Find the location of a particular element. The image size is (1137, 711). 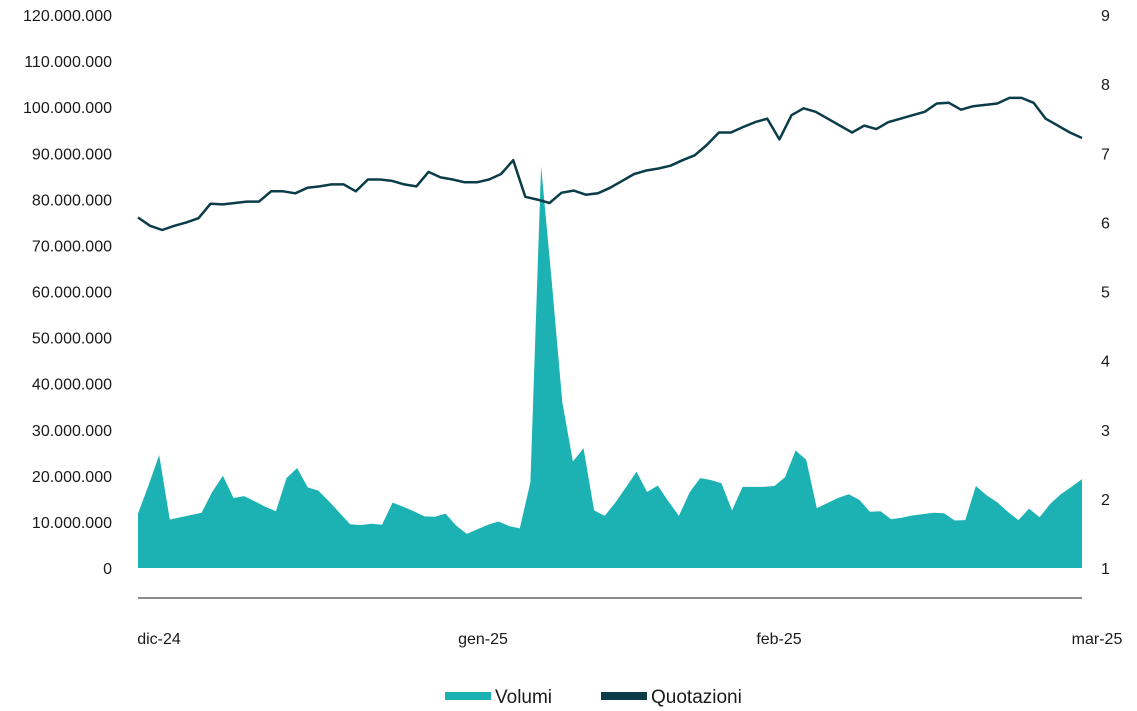

y-right-tick-label: 1 is located at coordinates (1105, 569).